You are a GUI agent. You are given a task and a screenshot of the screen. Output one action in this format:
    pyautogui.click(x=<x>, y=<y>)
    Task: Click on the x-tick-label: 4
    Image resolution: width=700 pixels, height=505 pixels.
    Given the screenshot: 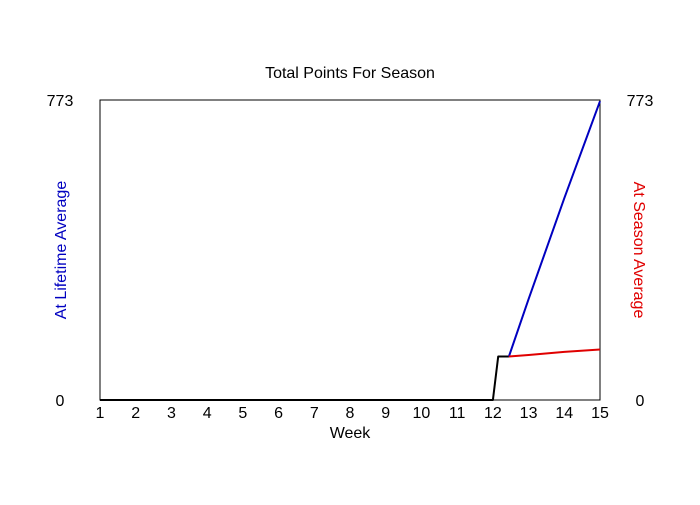 What is the action you would take?
    pyautogui.click(x=207, y=413)
    